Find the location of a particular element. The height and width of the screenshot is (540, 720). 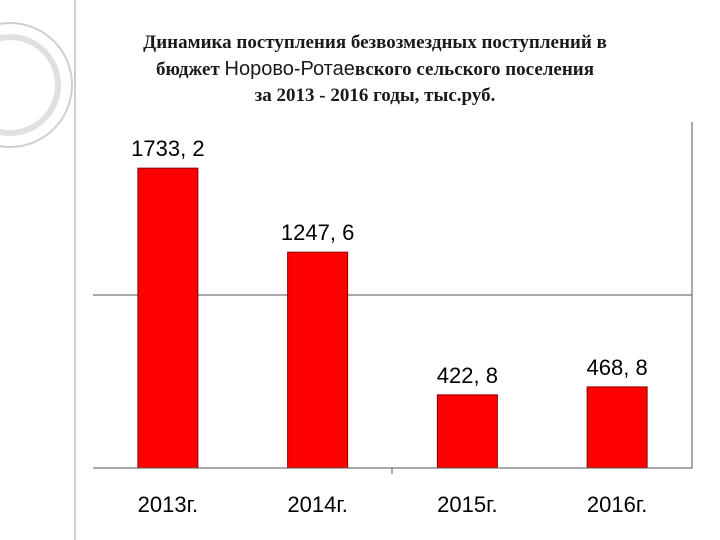

chart-title-line-2-suffix: вского сельского поселения is located at coordinates (474, 69).